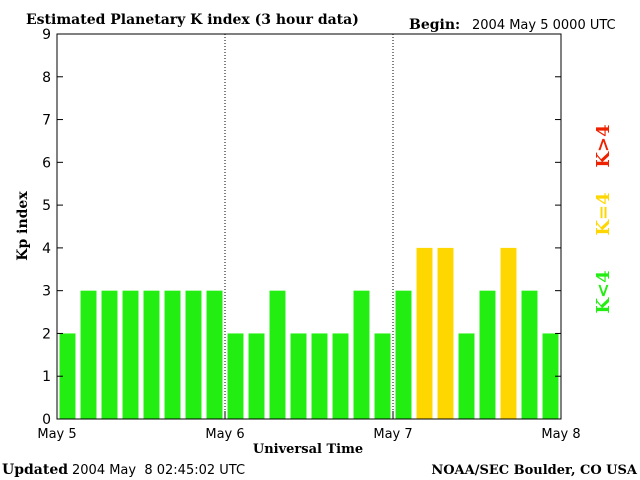 Image resolution: width=640 pixels, height=480 pixels. What do you see at coordinates (46, 334) in the screenshot?
I see `y-tick-label: 2` at bounding box center [46, 334].